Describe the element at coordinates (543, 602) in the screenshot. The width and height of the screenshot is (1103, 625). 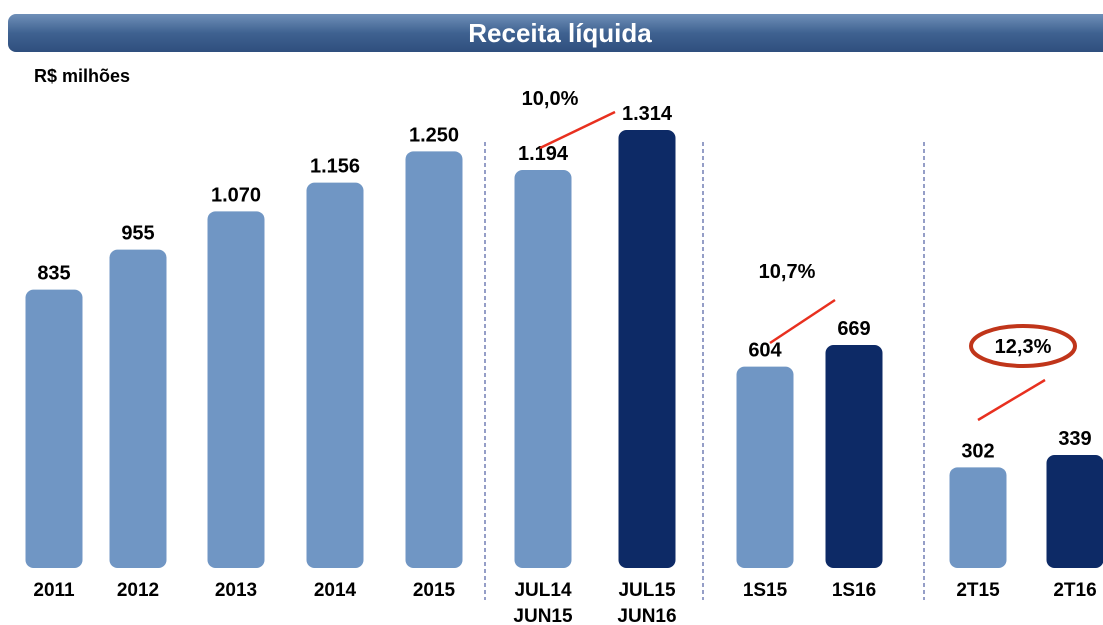
I see `x-tick-label: JUL14 JUN15` at that location.